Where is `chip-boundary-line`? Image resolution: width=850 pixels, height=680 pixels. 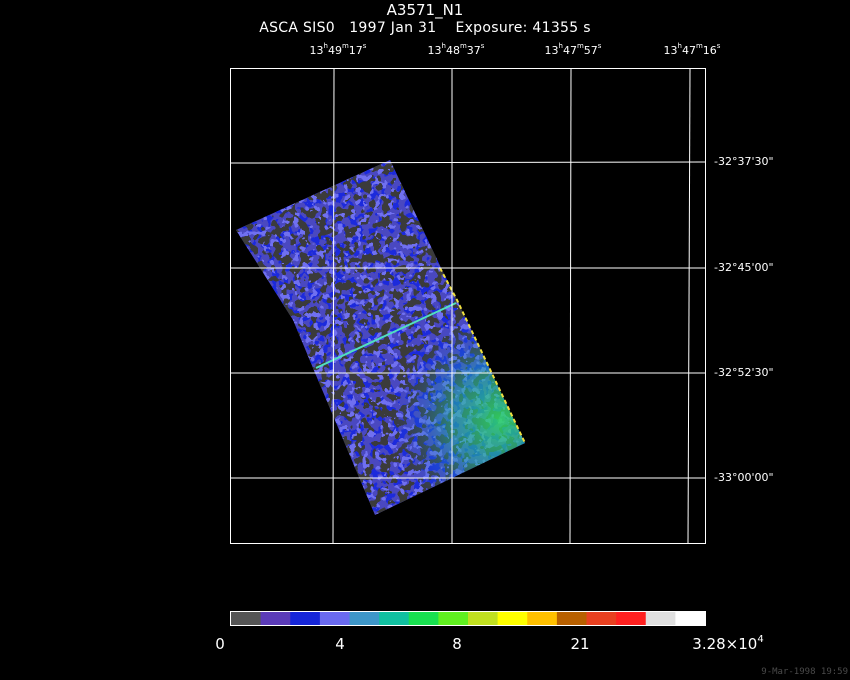 chip-boundary-line is located at coordinates (386, 335).